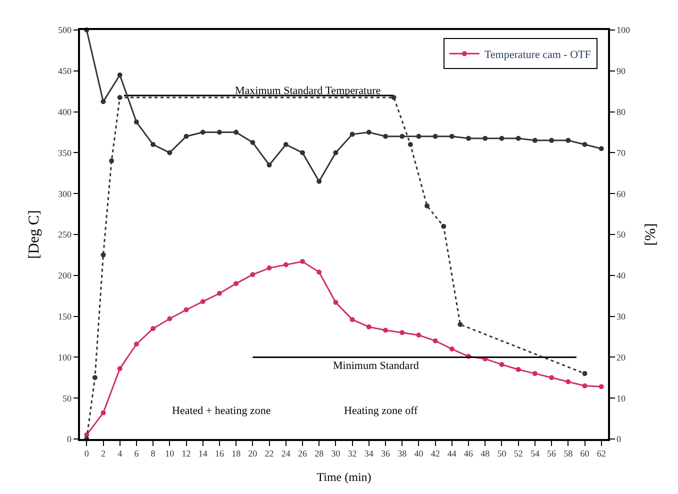  I want to click on annotation: Heated + heating zone, so click(221, 411).